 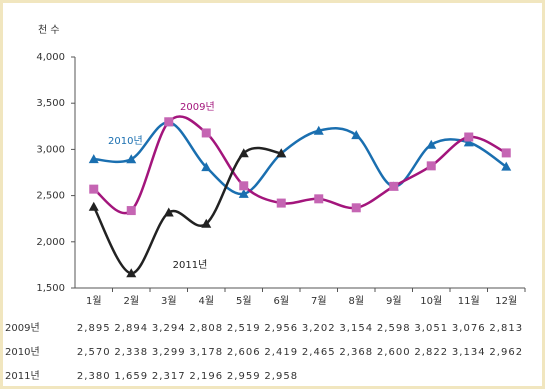 What do you see at coordinates (131, 301) in the screenshot?
I see `x-tick-label: 2월` at bounding box center [131, 301].